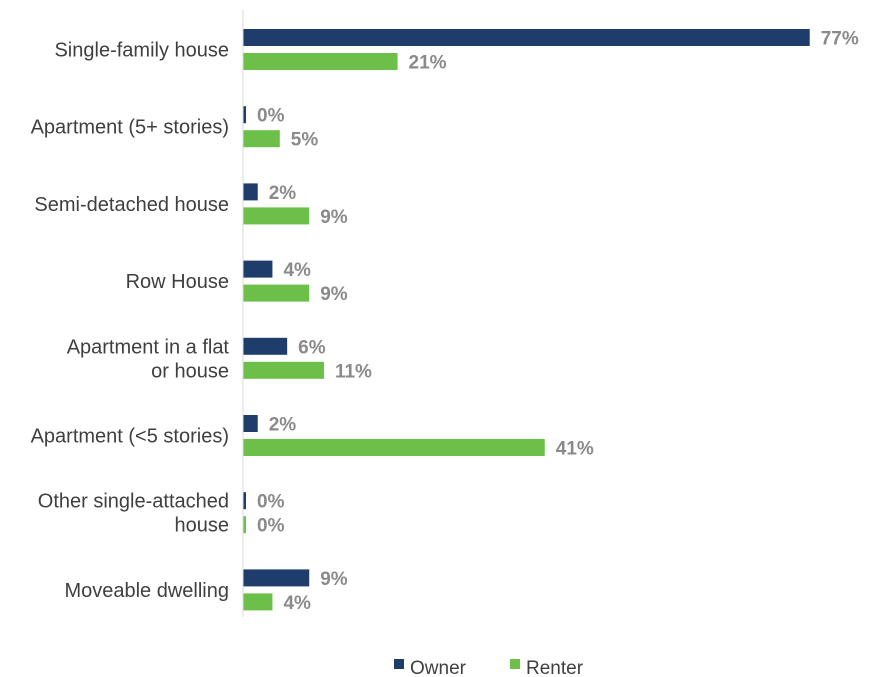 The width and height of the screenshot is (869, 677). Describe the element at coordinates (428, 63) in the screenshot. I see `value-label-renter-0: 21%` at that location.